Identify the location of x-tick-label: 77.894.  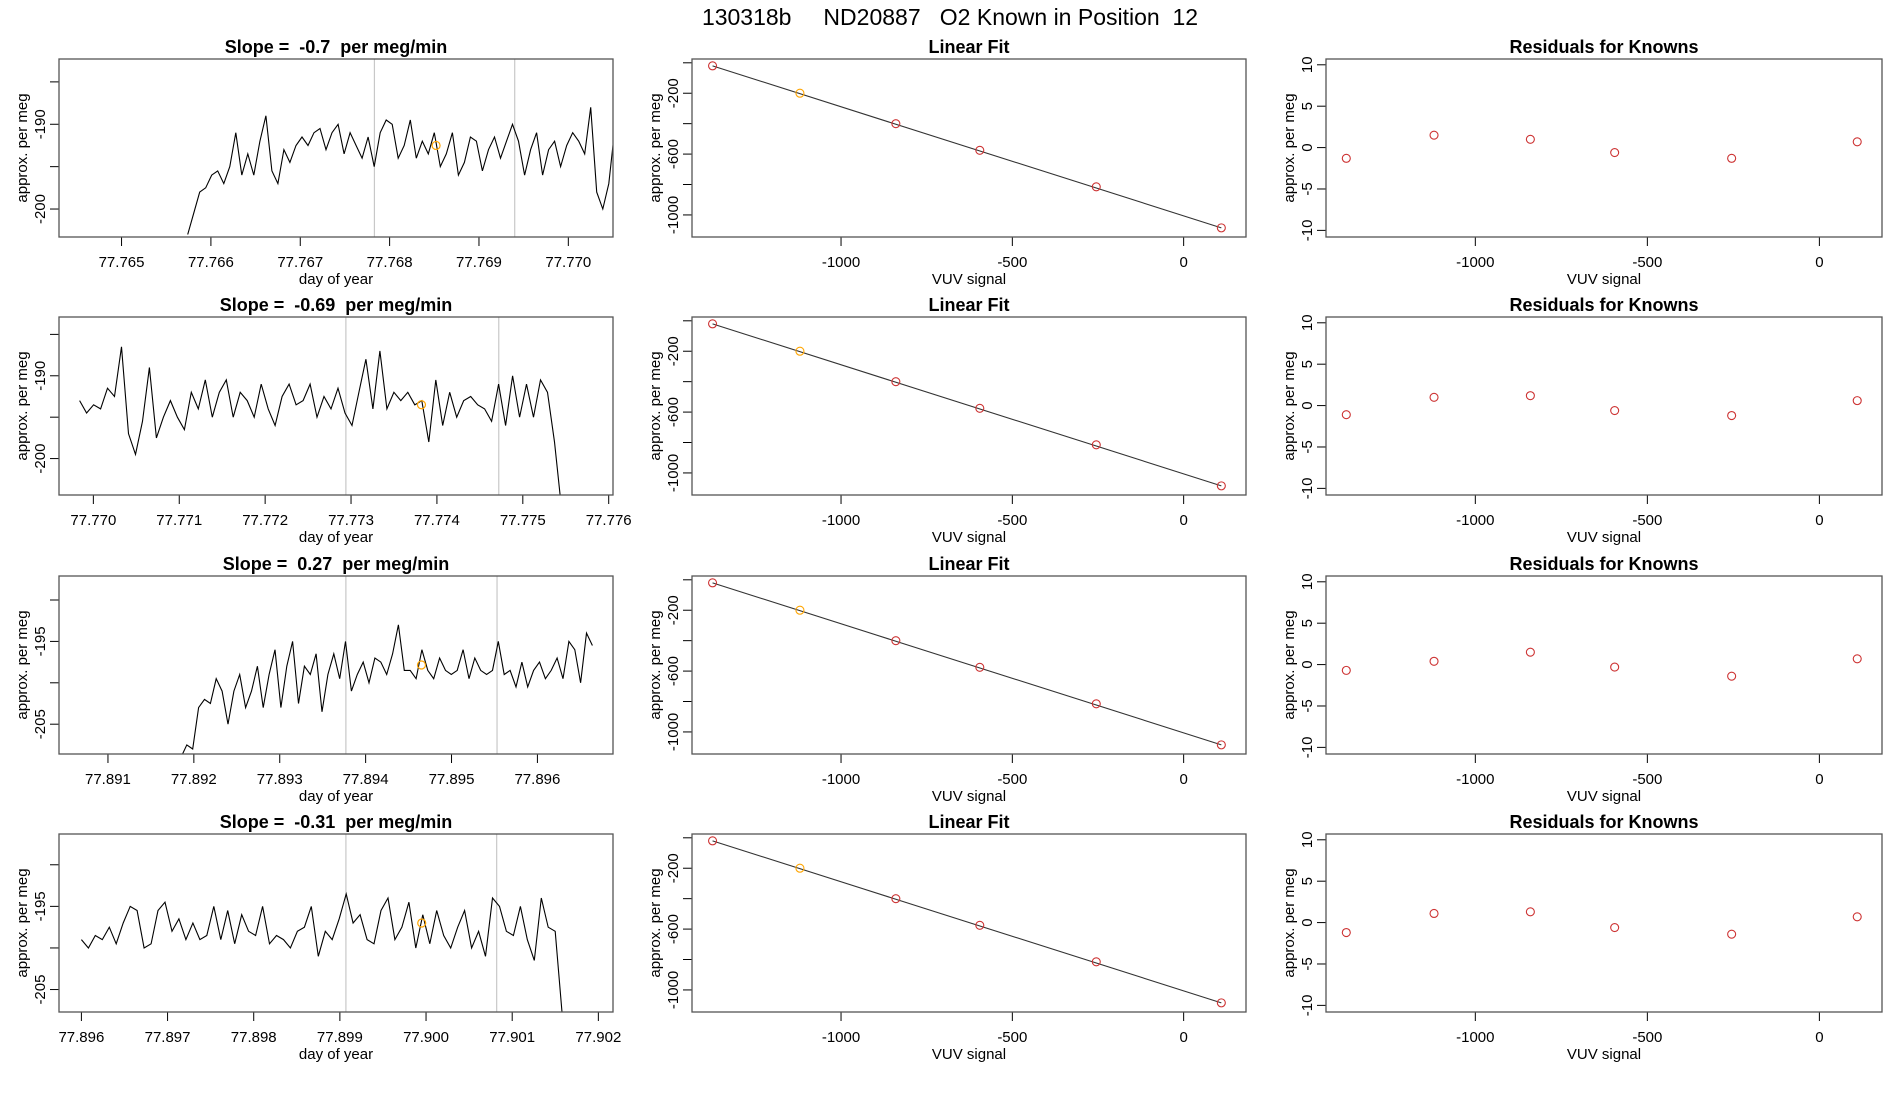
(366, 779).